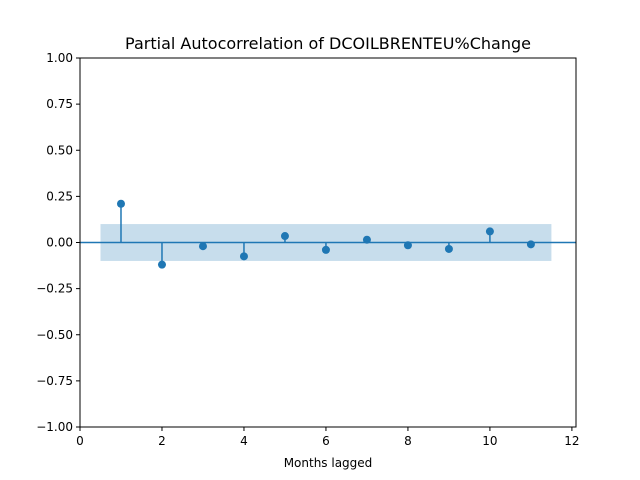  I want to click on x-tick-label: 0, so click(80, 441).